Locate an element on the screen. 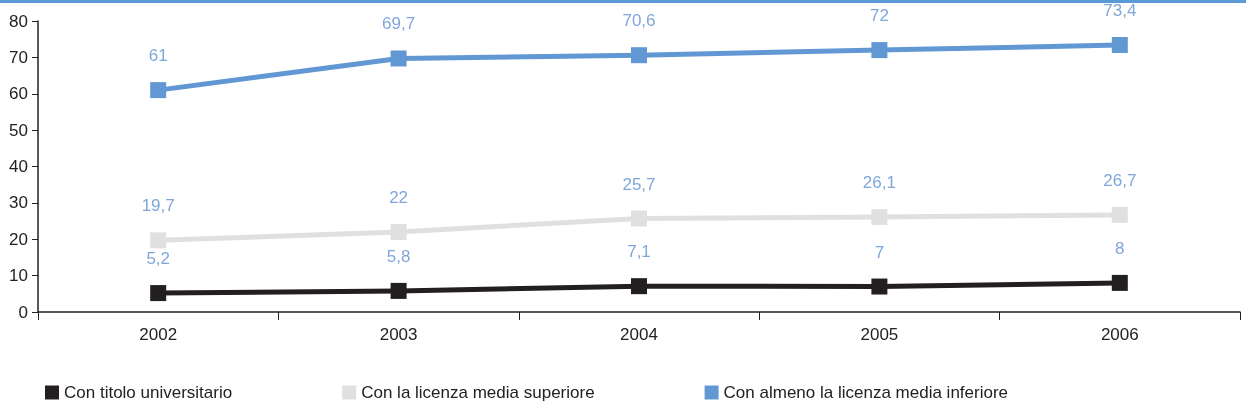 This screenshot has height=408, width=1246. data-label: 19,7 is located at coordinates (158, 206).